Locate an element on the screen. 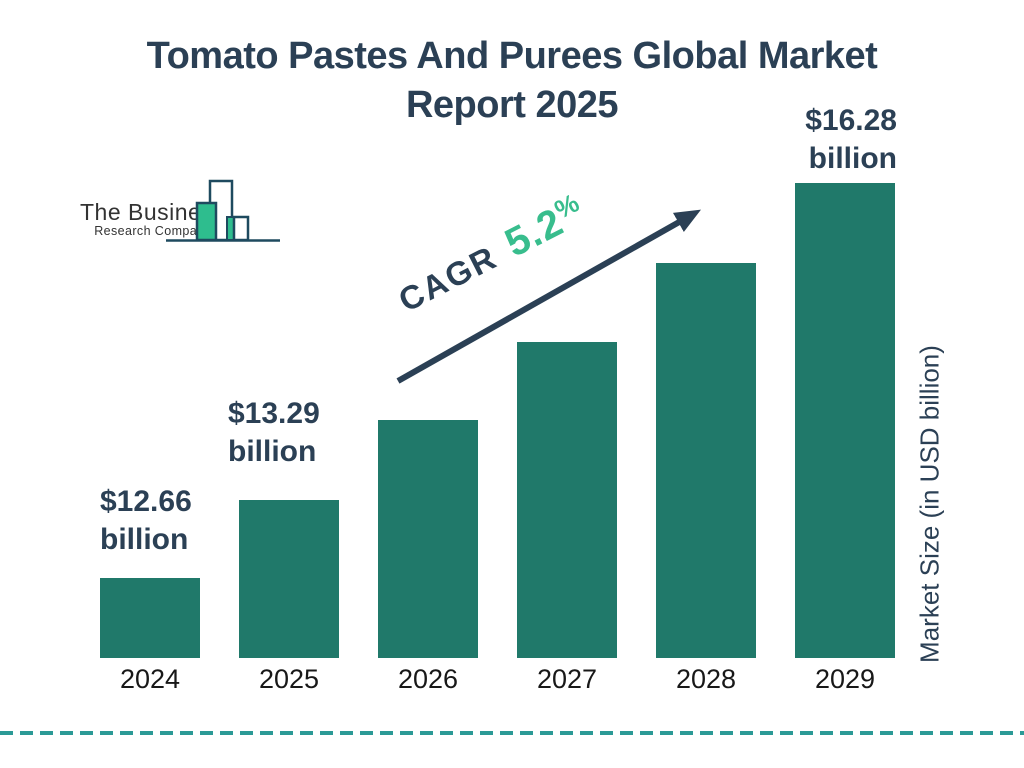 Image resolution: width=1024 pixels, height=768 pixels. bar-2027 is located at coordinates (567, 500).